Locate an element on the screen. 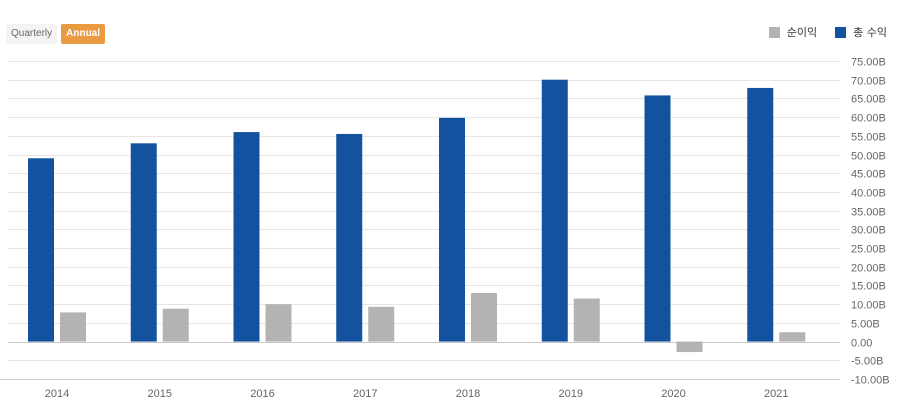 This screenshot has height=419, width=897. y-tick-label: 30.00B is located at coordinates (868, 231).